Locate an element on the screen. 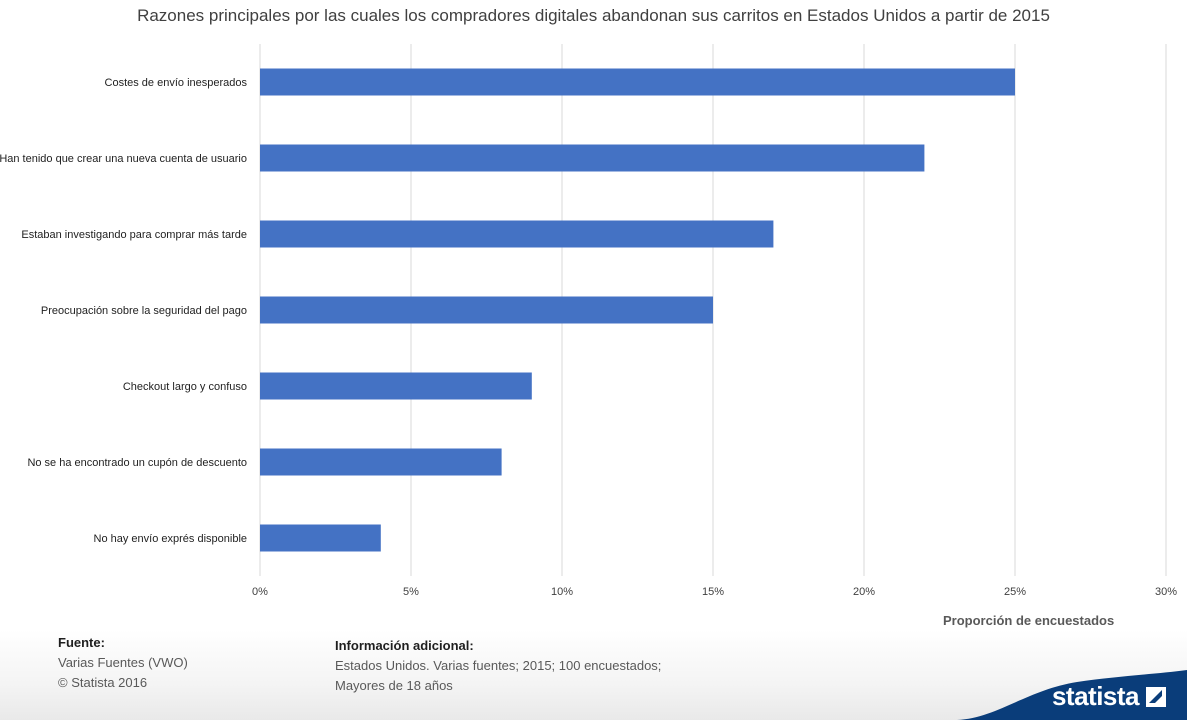 This screenshot has height=720, width=1187. brand-name: statista is located at coordinates (1095, 696).